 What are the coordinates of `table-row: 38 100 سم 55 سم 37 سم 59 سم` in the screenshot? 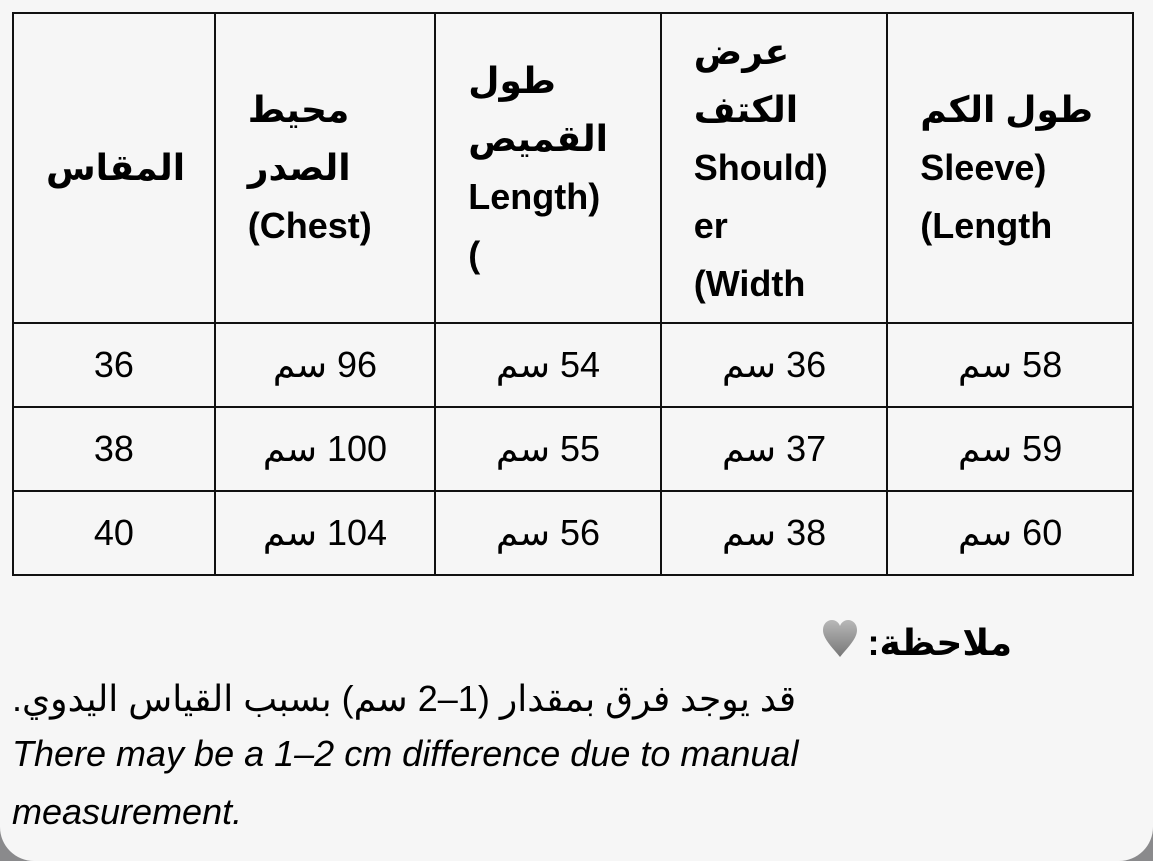 It's located at (573, 449).